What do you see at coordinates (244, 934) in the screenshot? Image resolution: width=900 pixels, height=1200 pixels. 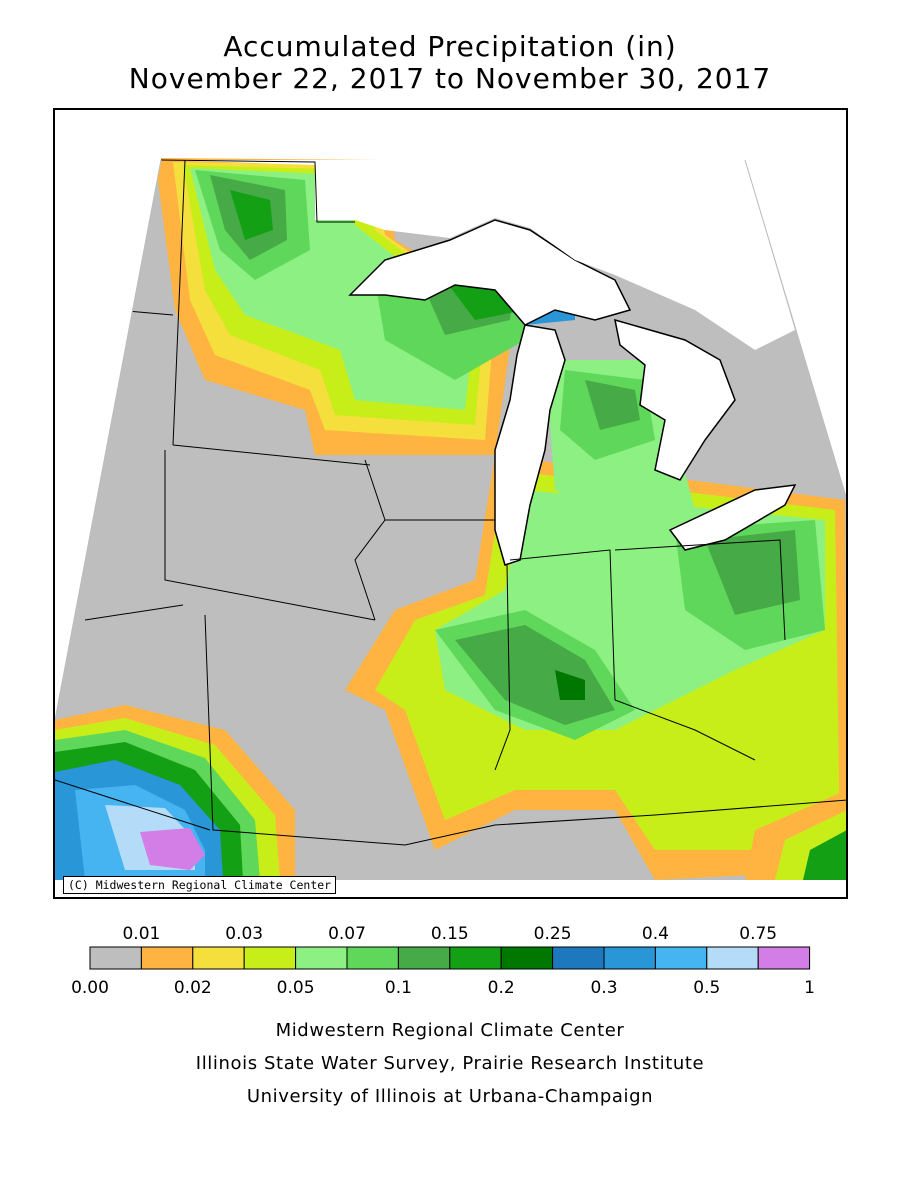 I see `legend-top-label: 0.03` at bounding box center [244, 934].